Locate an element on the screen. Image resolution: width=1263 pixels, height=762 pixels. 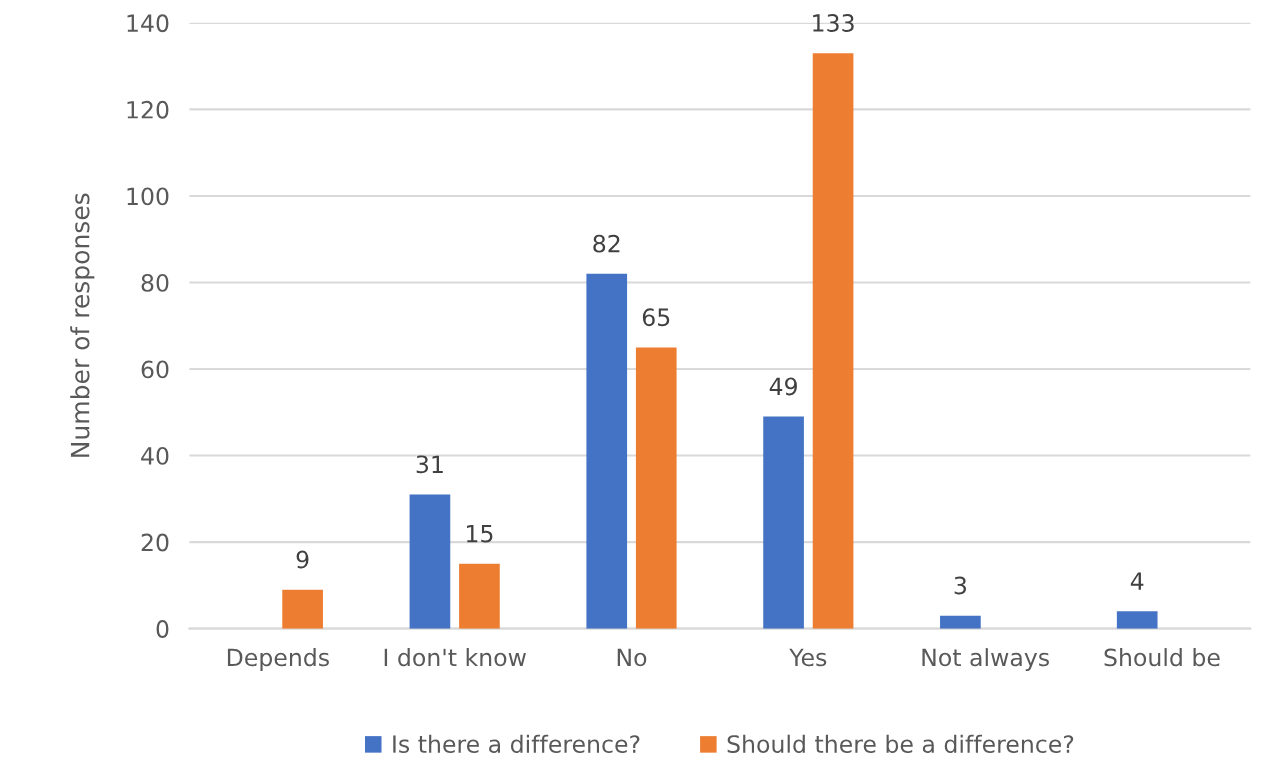
legend-label: Should there be a difference? is located at coordinates (900, 743).